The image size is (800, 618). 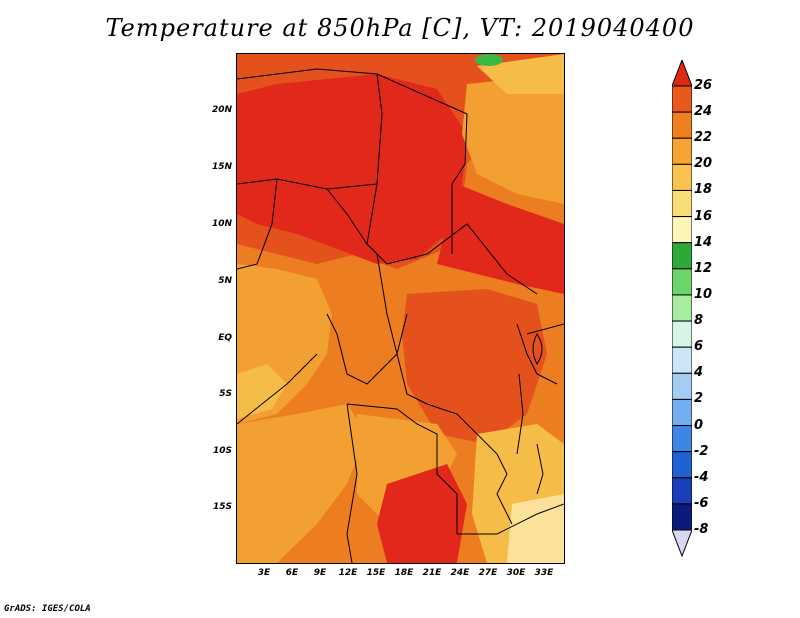 I want to click on colorbar-label: 12, so click(x=703, y=268).